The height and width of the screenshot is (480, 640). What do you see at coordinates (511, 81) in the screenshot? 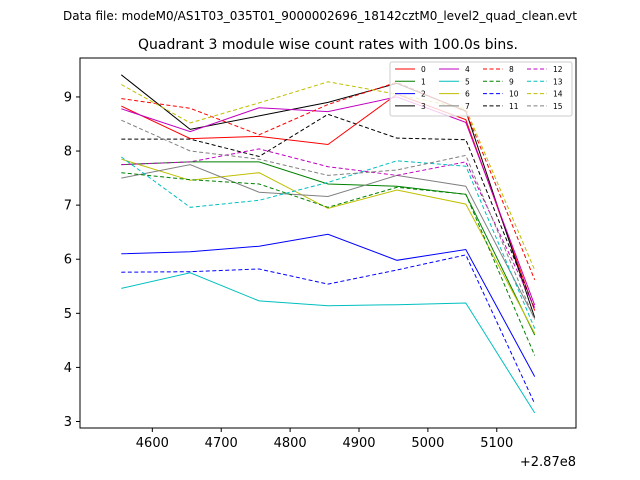
I see `legend-label-9: 9` at bounding box center [511, 81].